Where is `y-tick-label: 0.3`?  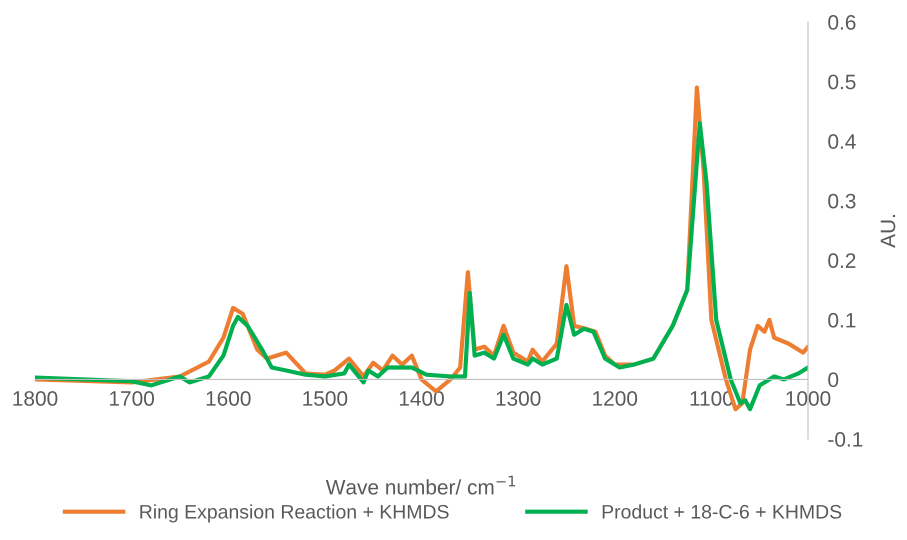
y-tick-label: 0.3 is located at coordinates (842, 201).